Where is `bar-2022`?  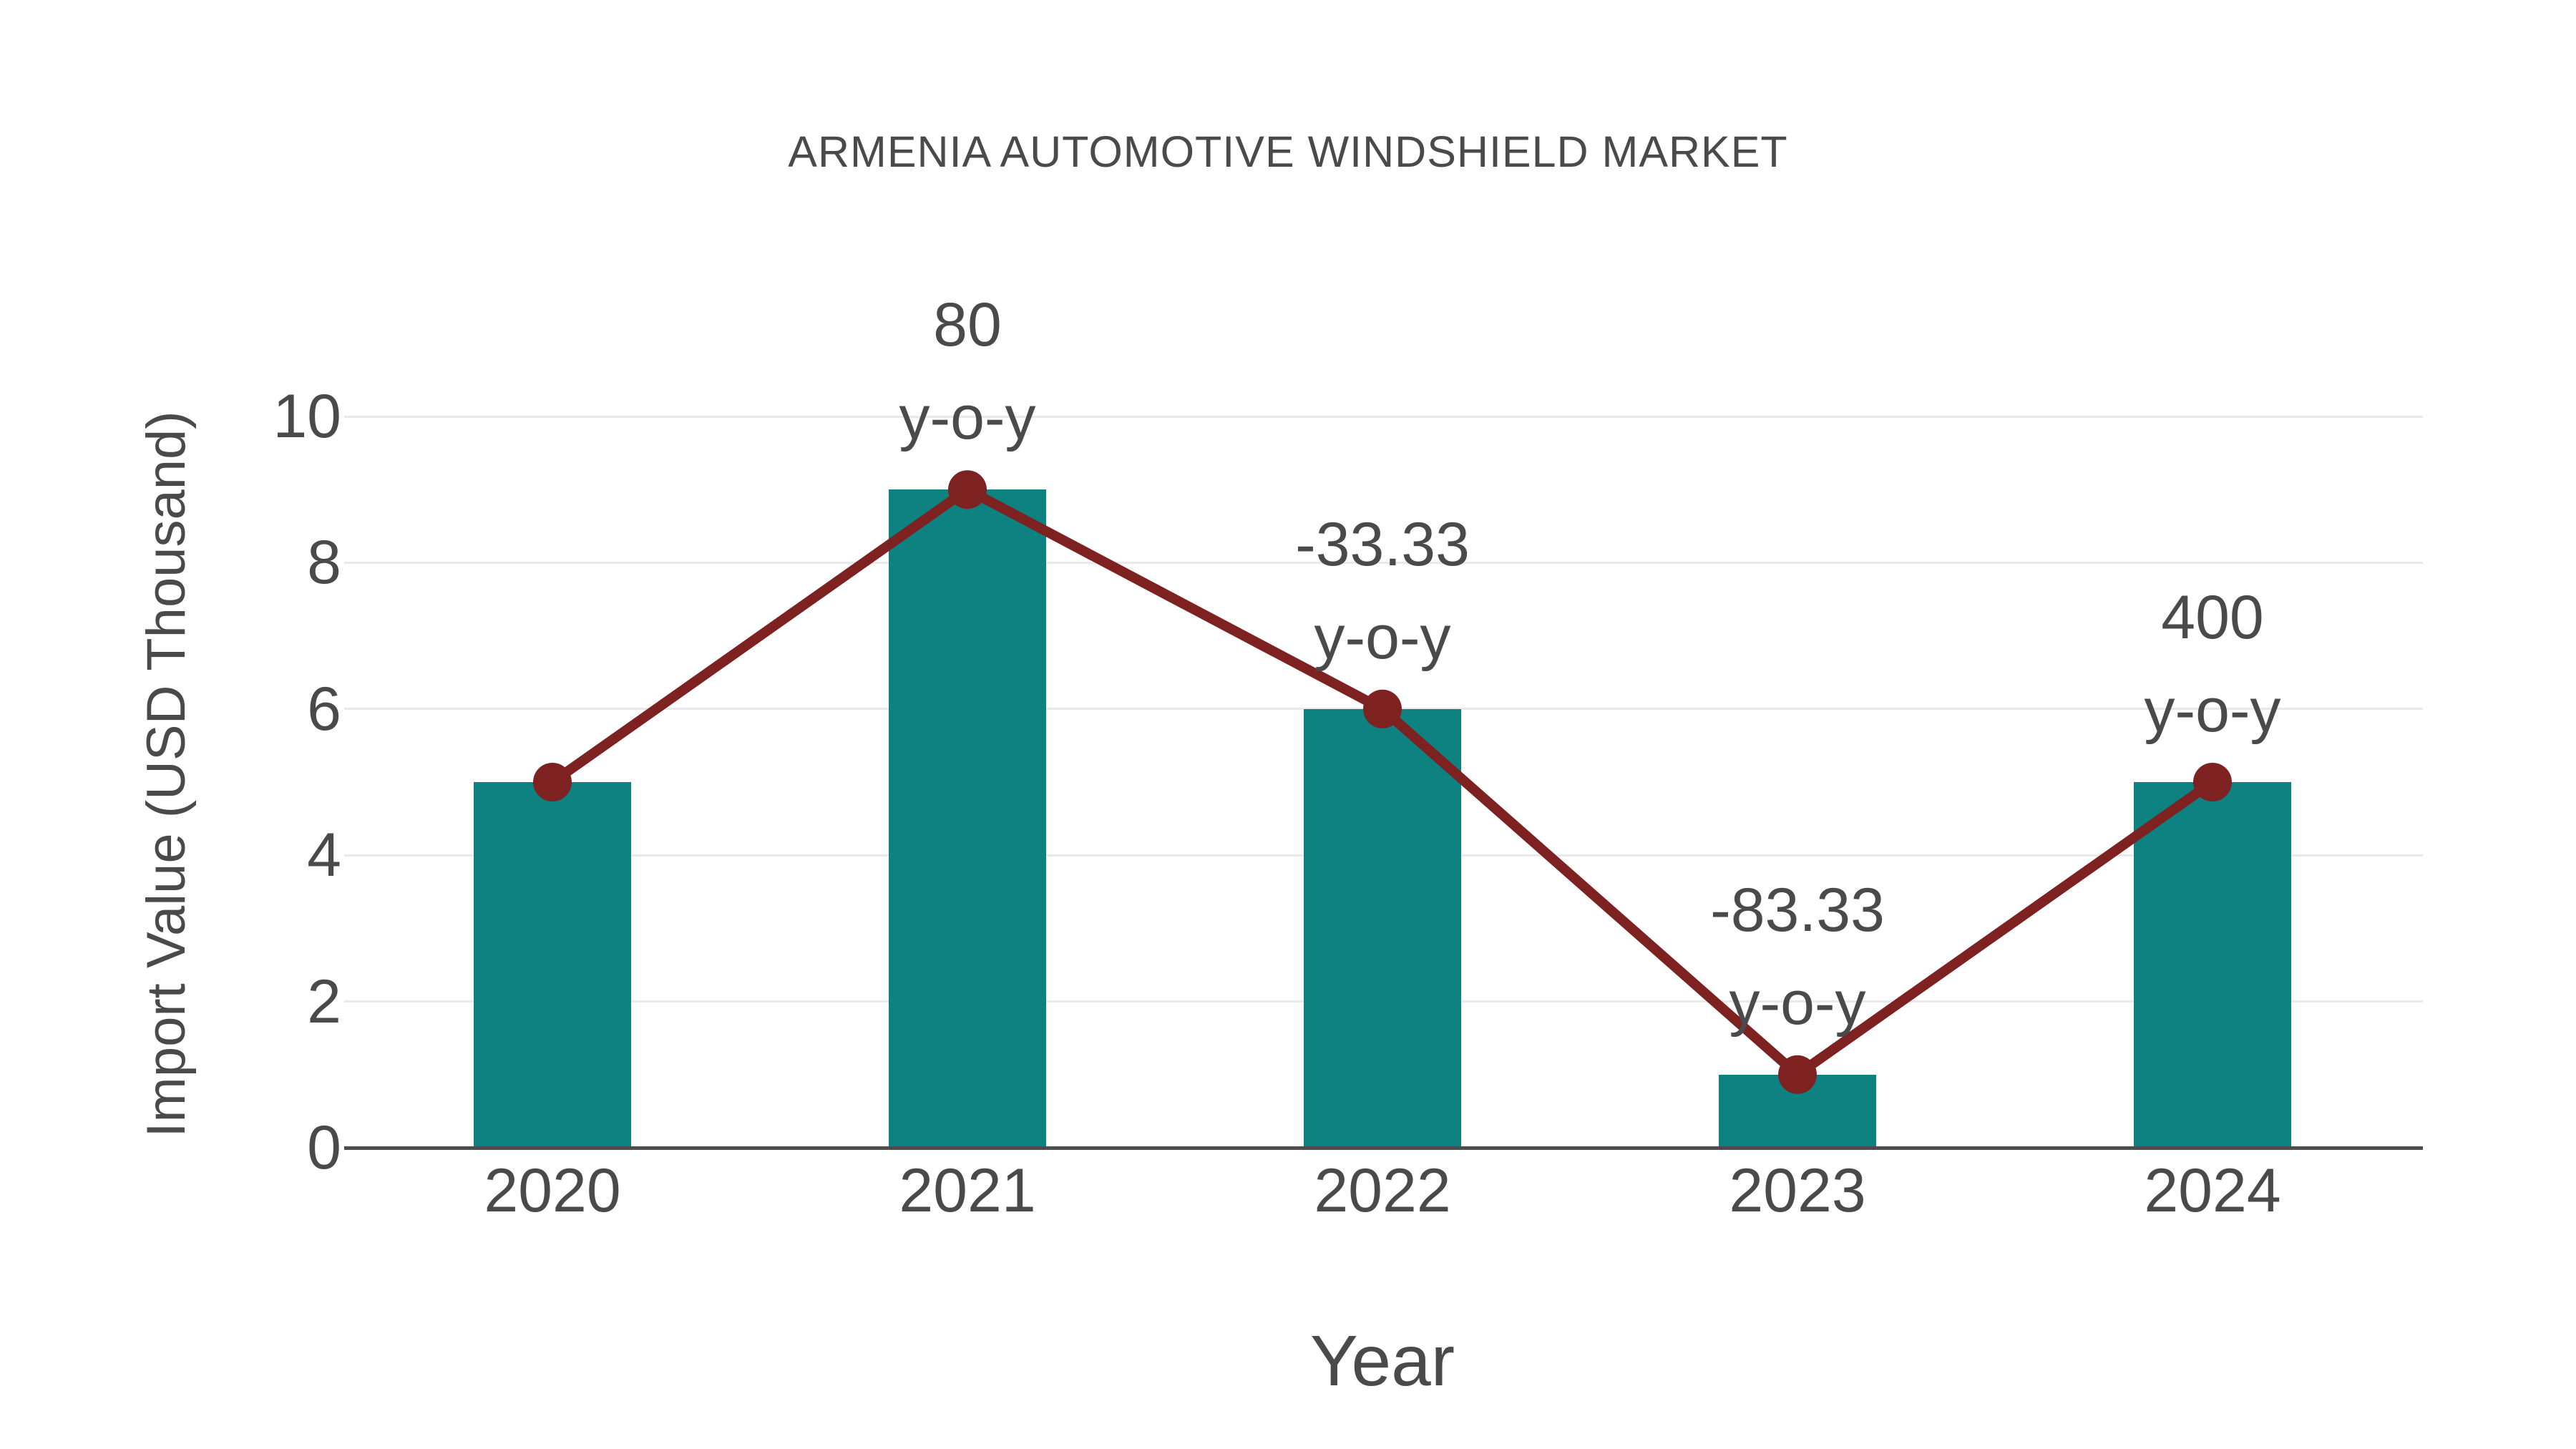
bar-2022 is located at coordinates (1382, 928).